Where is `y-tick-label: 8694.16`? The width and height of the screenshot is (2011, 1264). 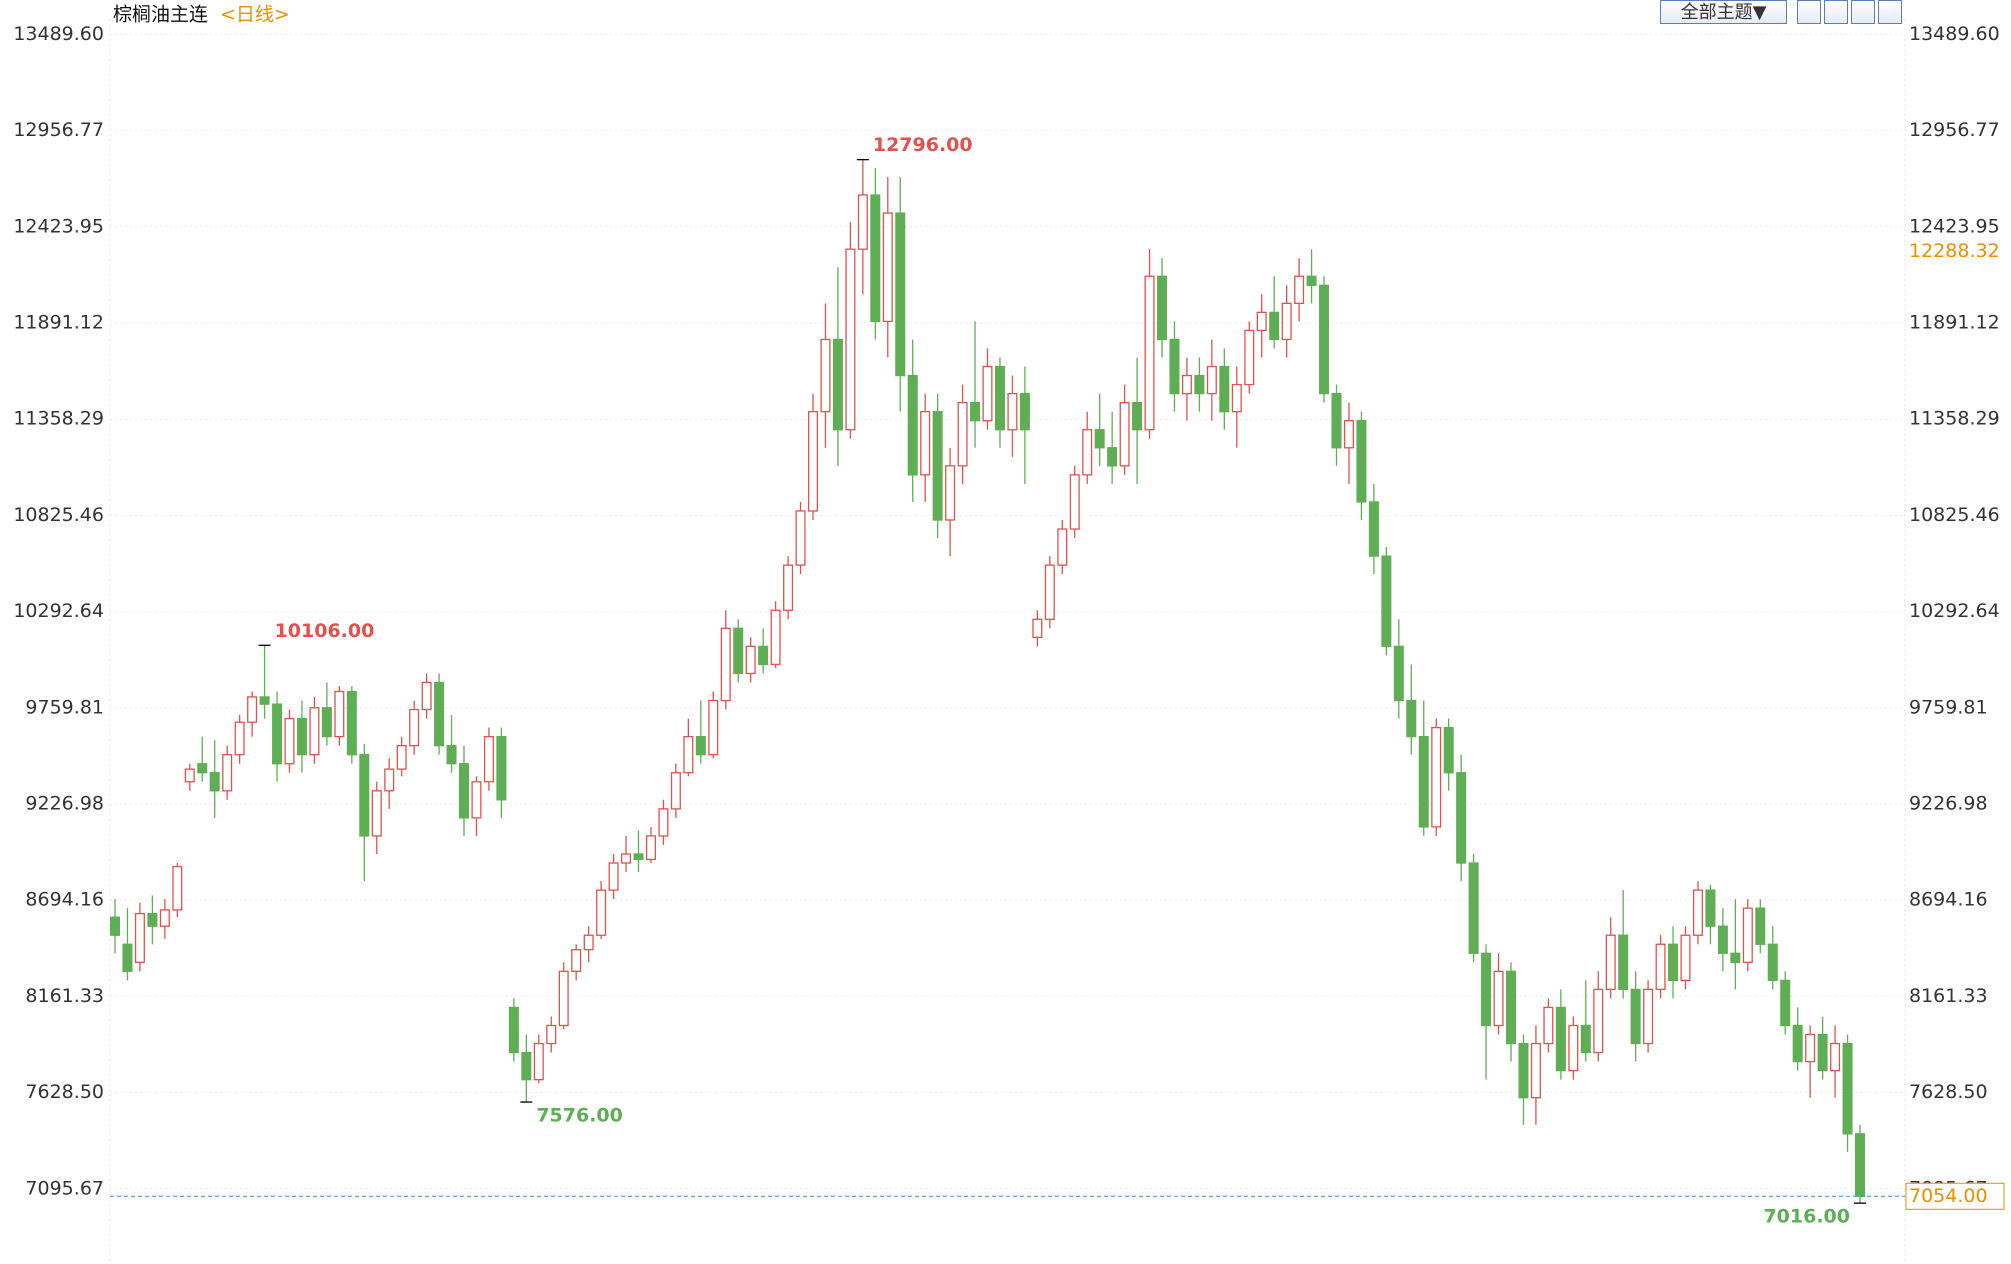
y-tick-label: 8694.16 is located at coordinates (64, 900).